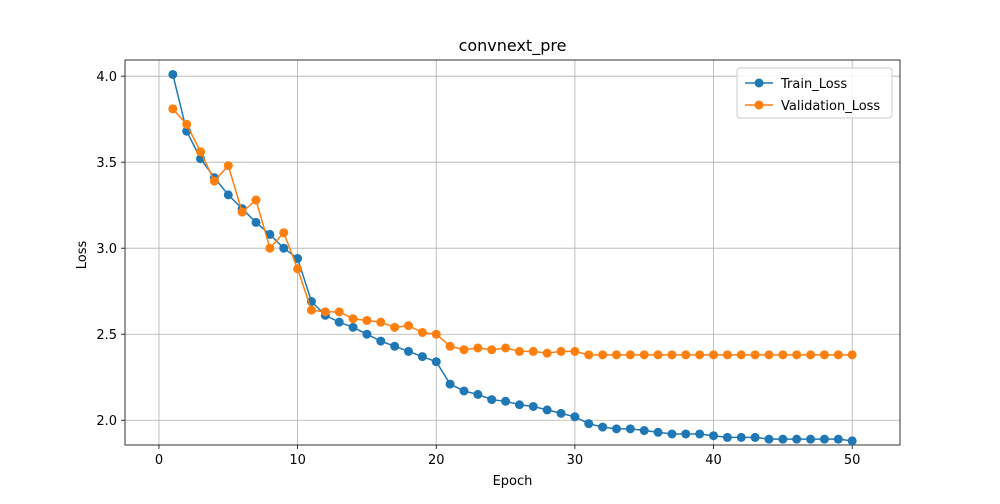 The image size is (1000, 504). What do you see at coordinates (159, 460) in the screenshot?
I see `x-tick-label: 0` at bounding box center [159, 460].